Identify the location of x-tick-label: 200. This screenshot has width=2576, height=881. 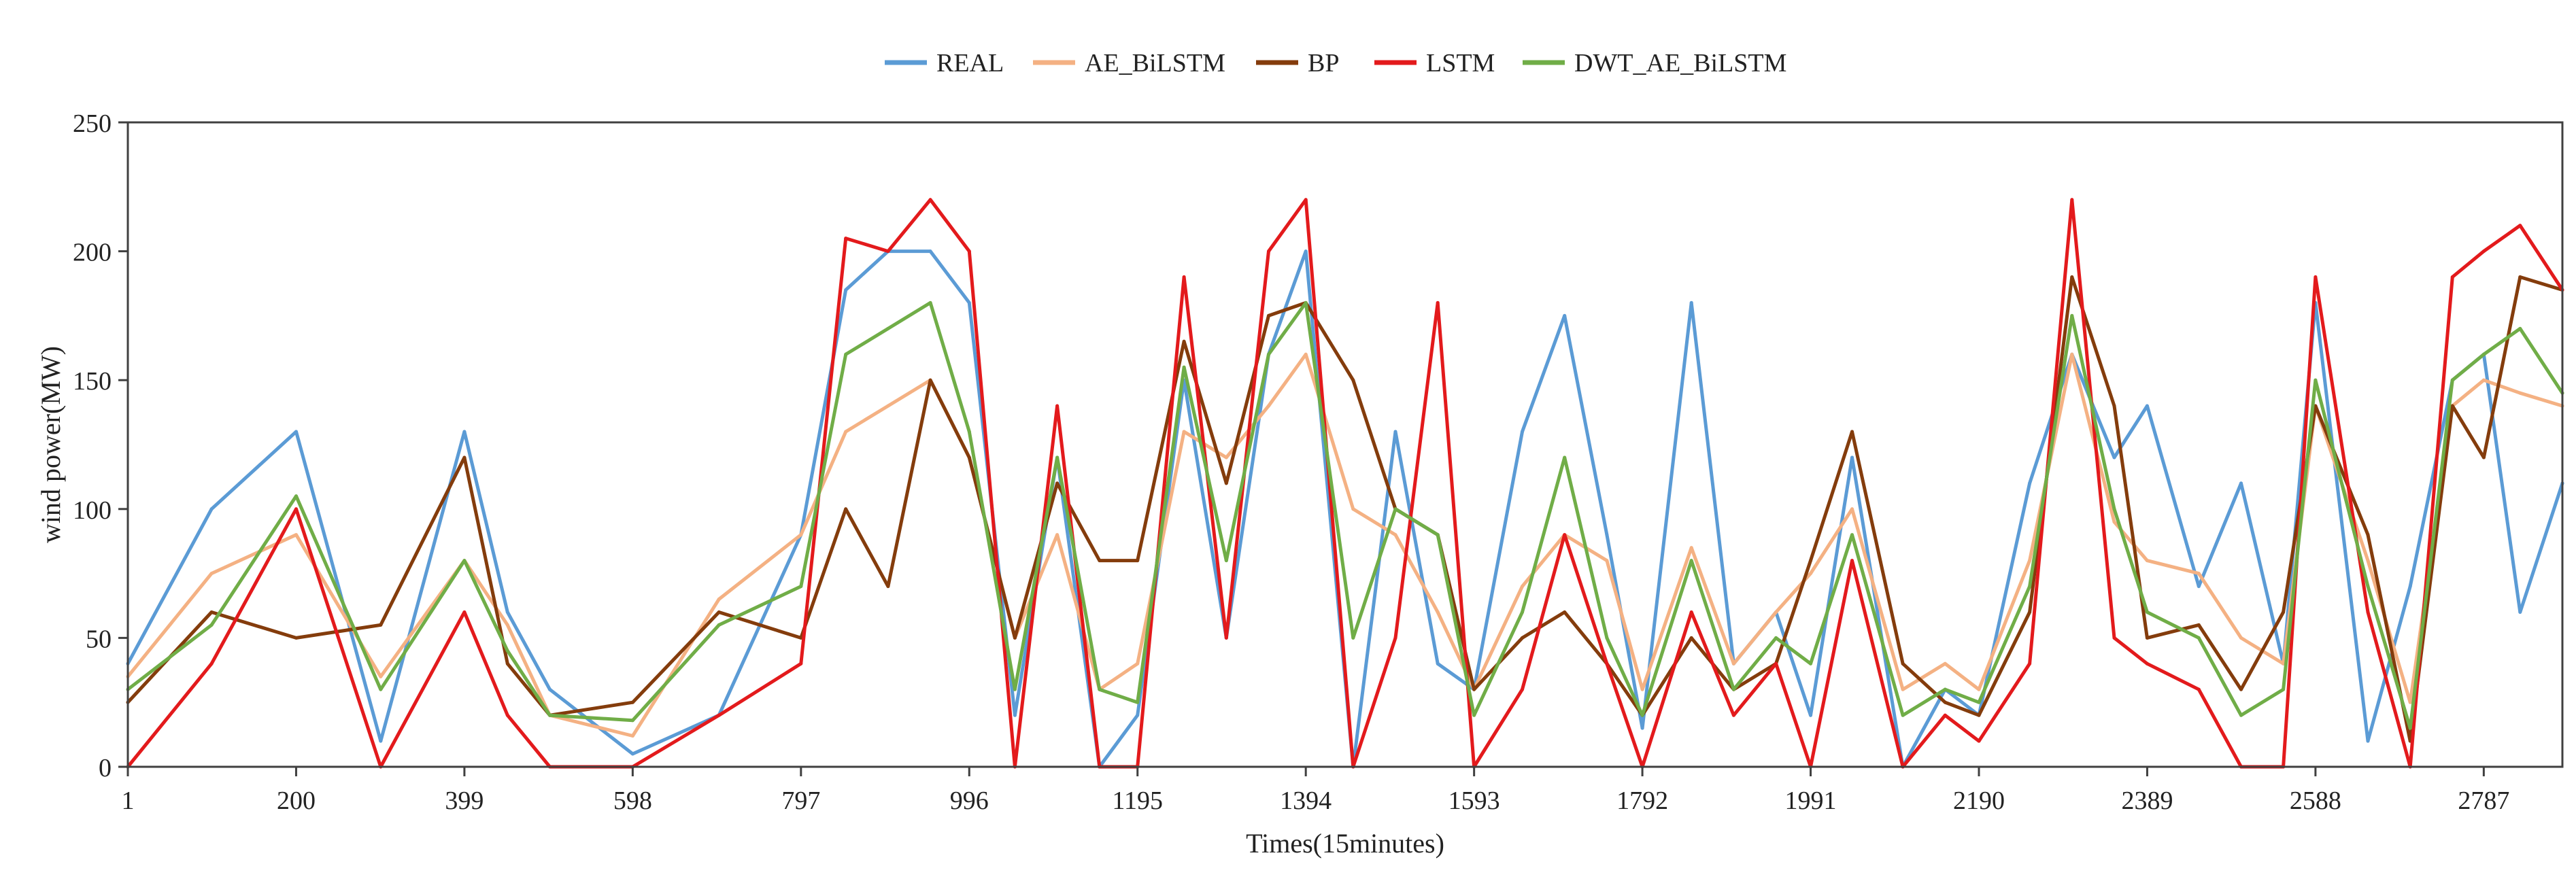
(296, 801).